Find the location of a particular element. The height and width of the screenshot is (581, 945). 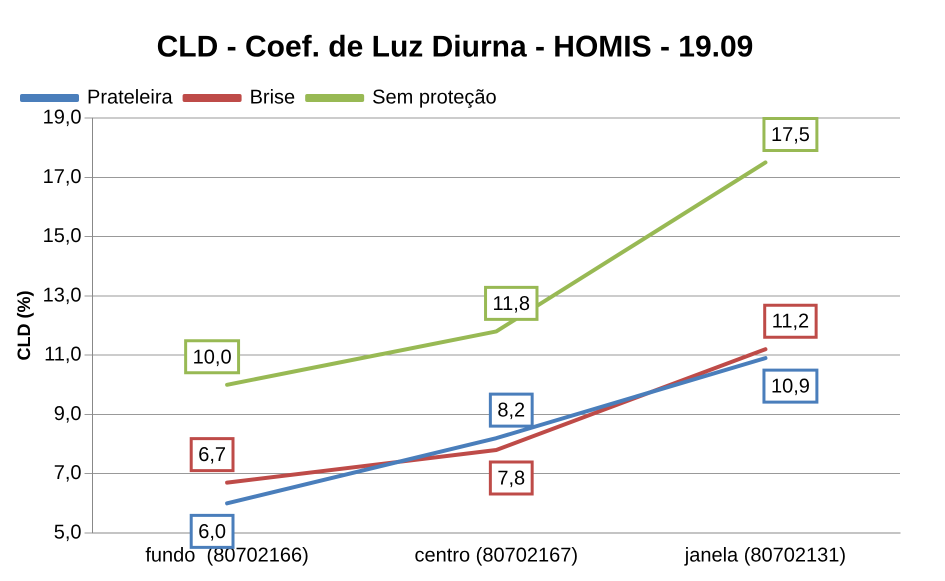

y-tick-label: 17,0 is located at coordinates (62, 177).